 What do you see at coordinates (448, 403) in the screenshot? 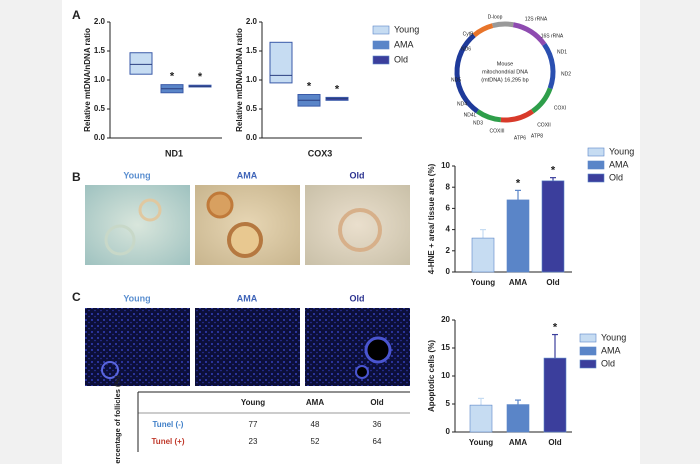
I see `y-tick-label: 5` at bounding box center [448, 403].